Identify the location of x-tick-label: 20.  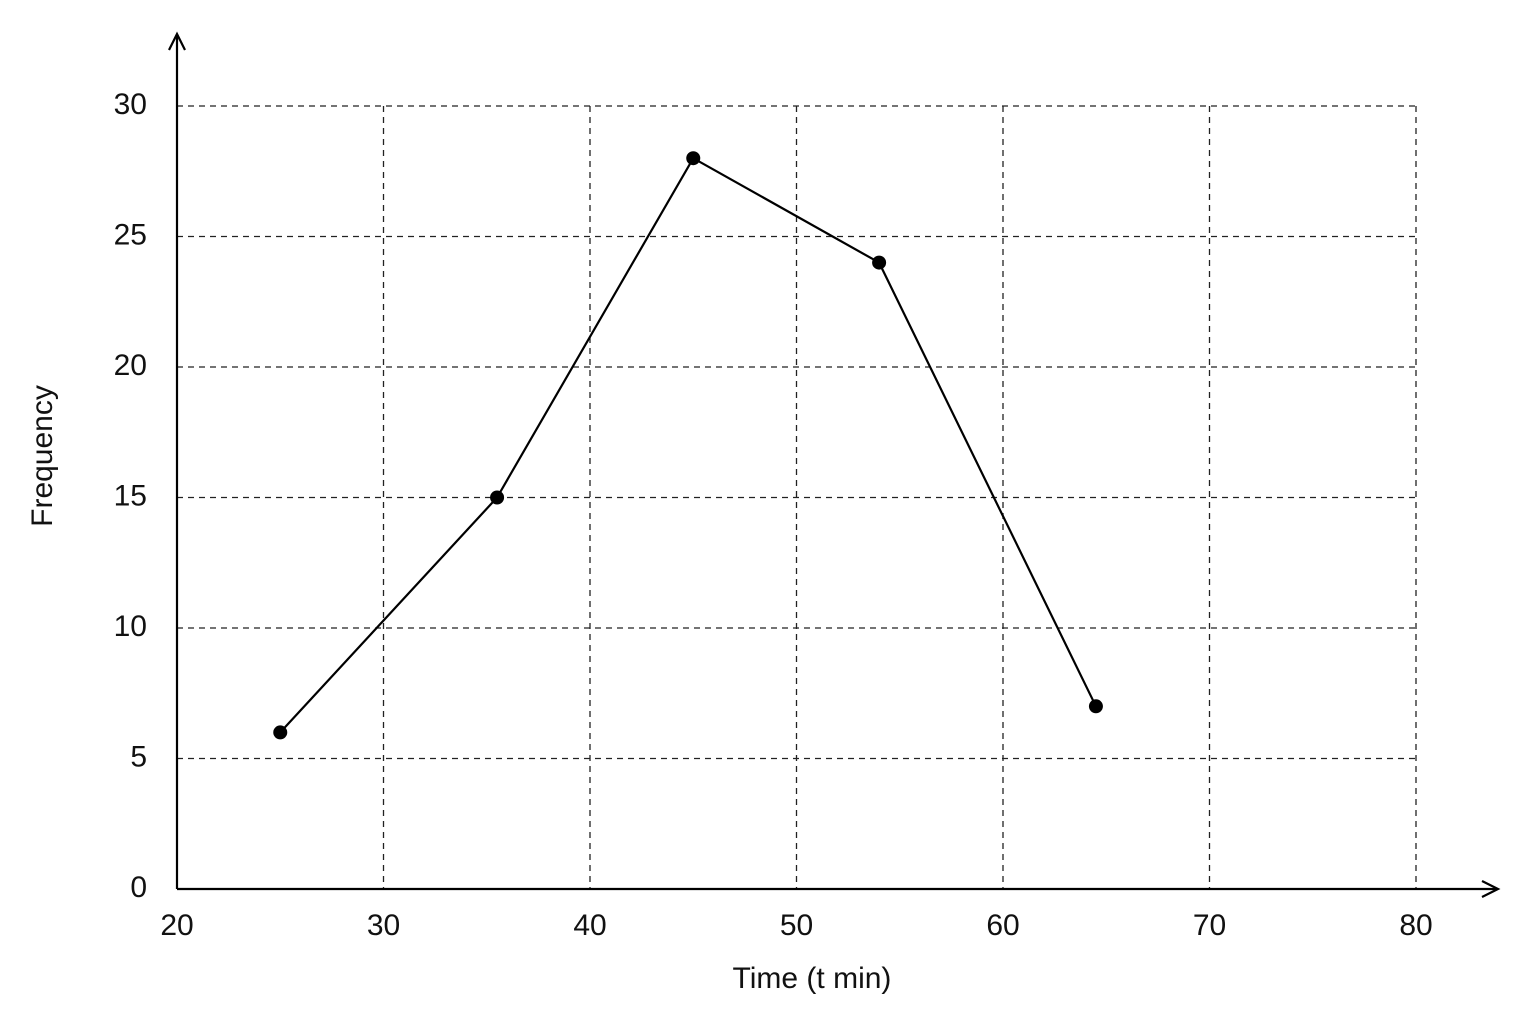
(176, 925).